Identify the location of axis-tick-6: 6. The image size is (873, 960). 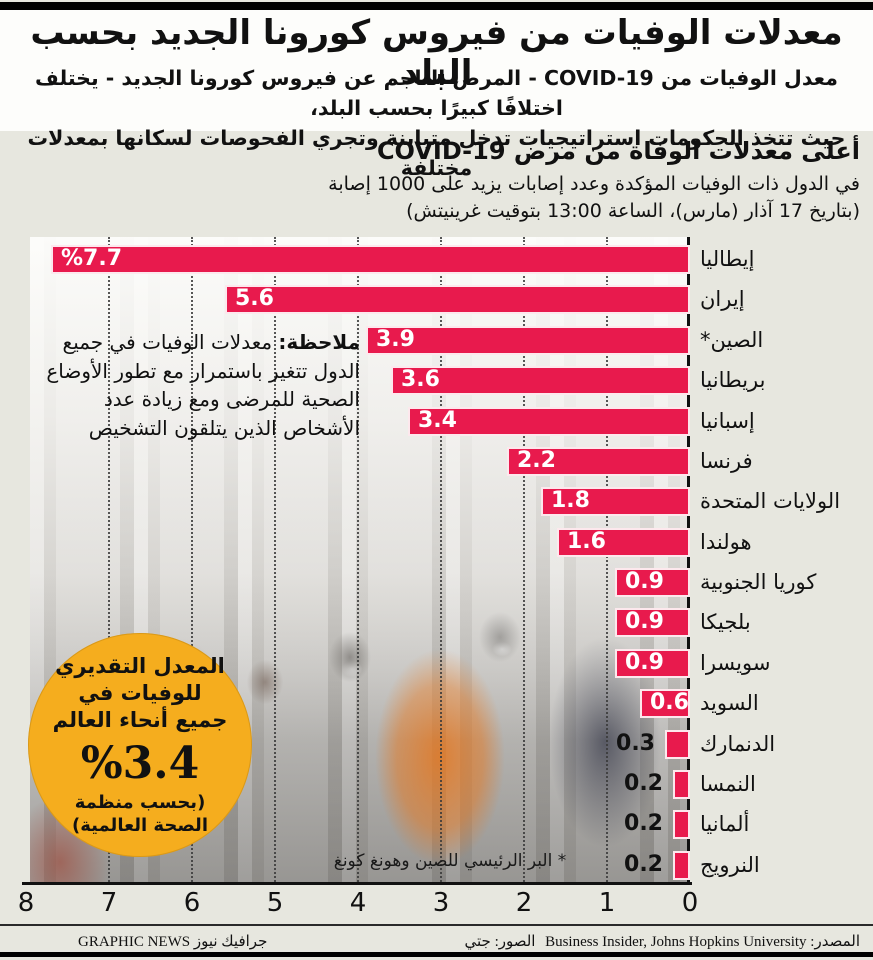
(192, 903).